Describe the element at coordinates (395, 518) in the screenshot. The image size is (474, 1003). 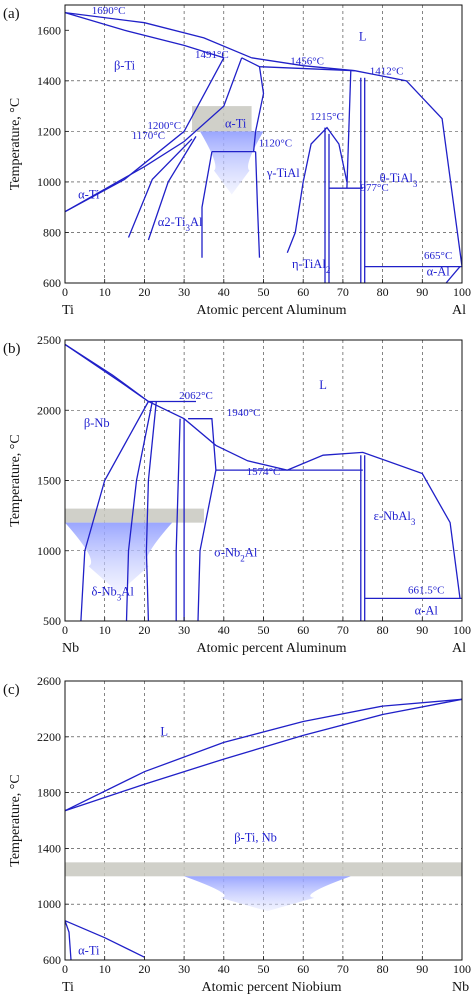
I see `phase-label: ε-NbAl3` at that location.